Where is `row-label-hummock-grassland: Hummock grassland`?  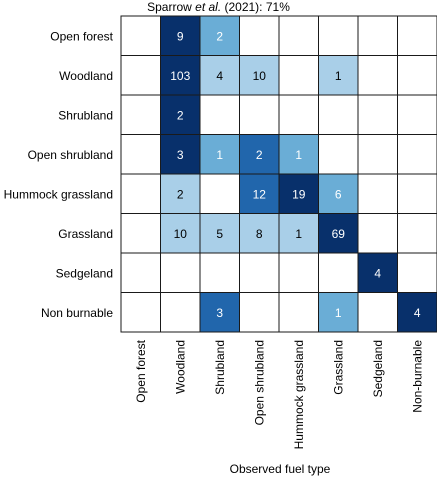 row-label-hummock-grassland: Hummock grassland is located at coordinates (58, 194).